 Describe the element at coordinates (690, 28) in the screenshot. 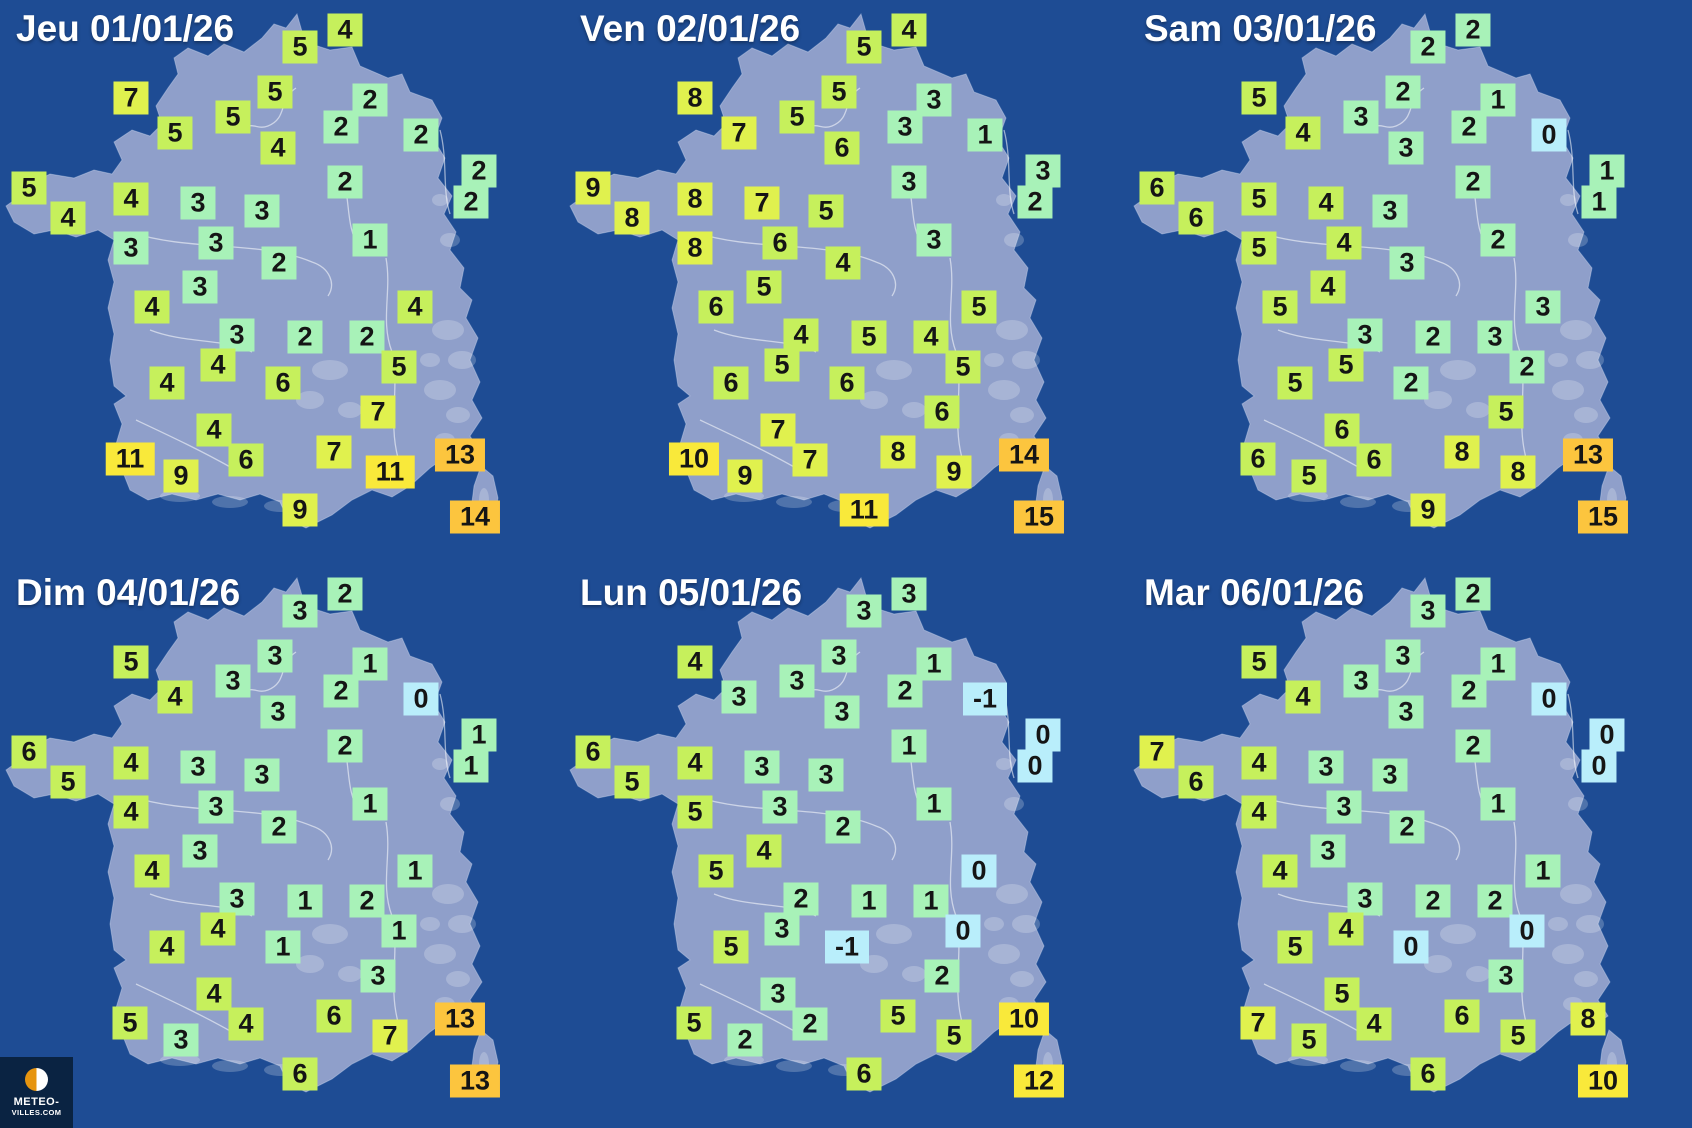

I see `panel-date-title: Ven 02/01/26` at that location.